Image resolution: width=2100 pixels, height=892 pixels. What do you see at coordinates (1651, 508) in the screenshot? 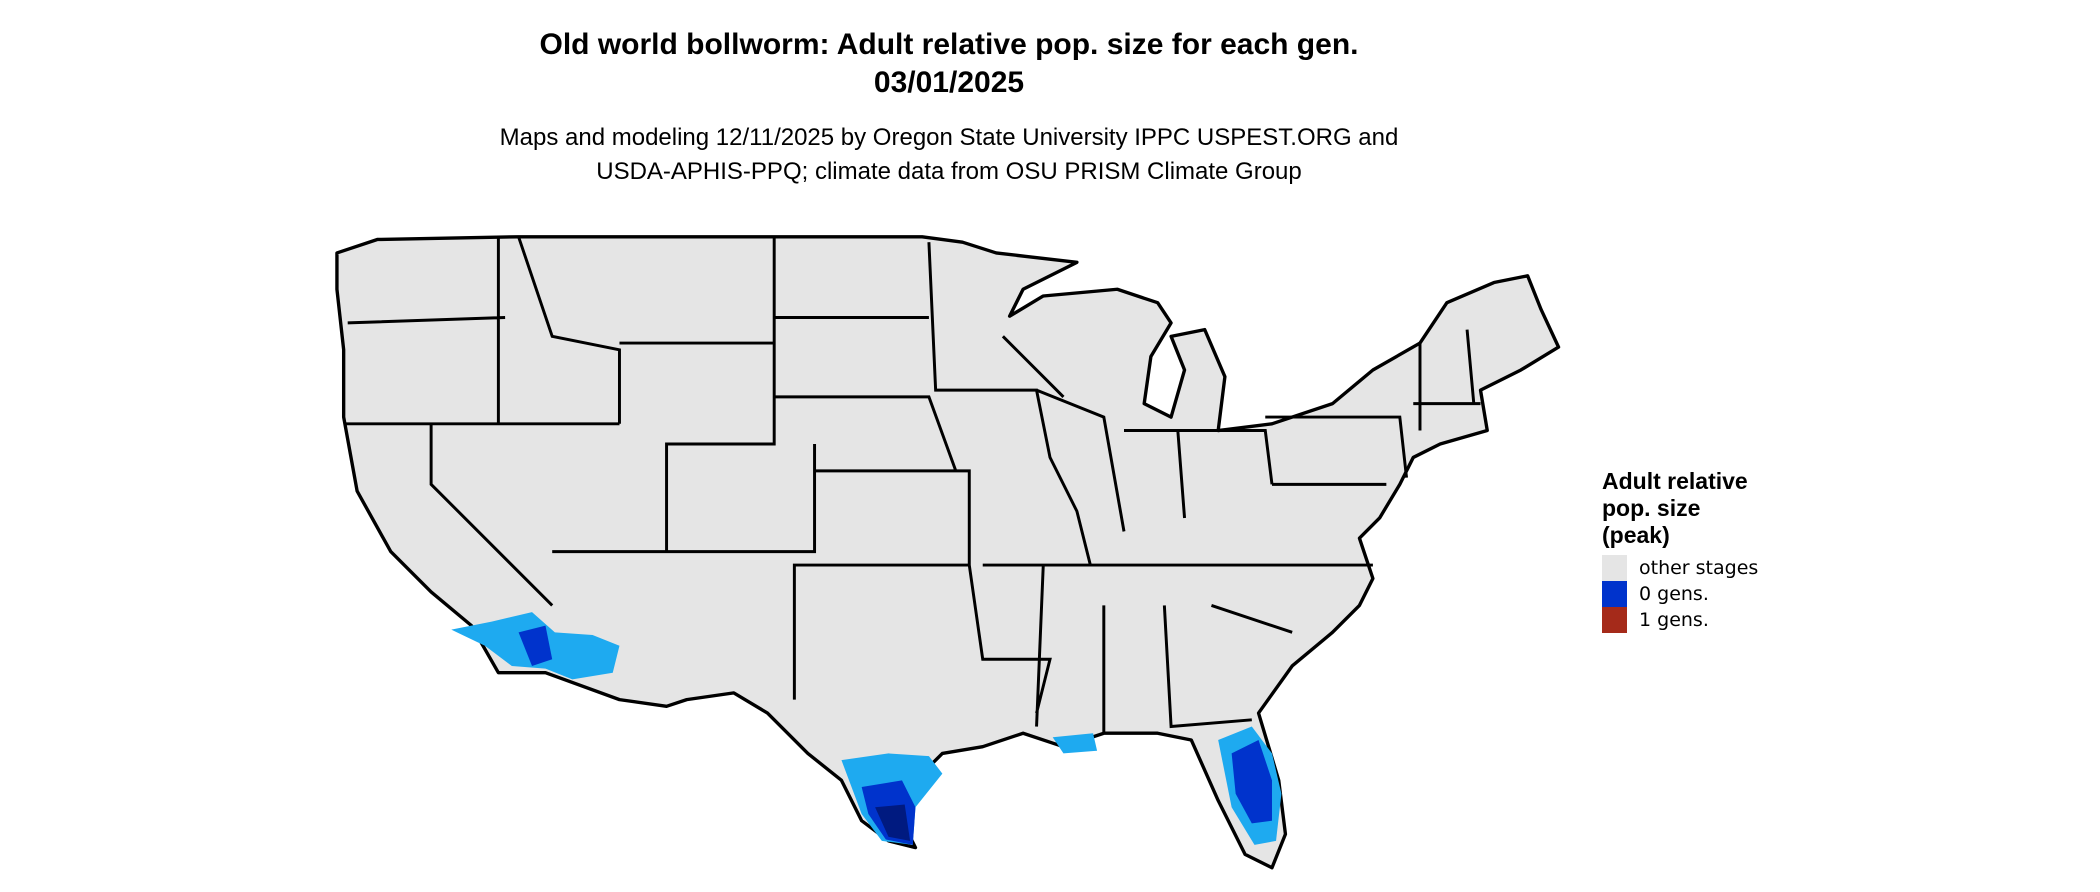
I see `legend-title-line2: pop. size` at bounding box center [1651, 508].